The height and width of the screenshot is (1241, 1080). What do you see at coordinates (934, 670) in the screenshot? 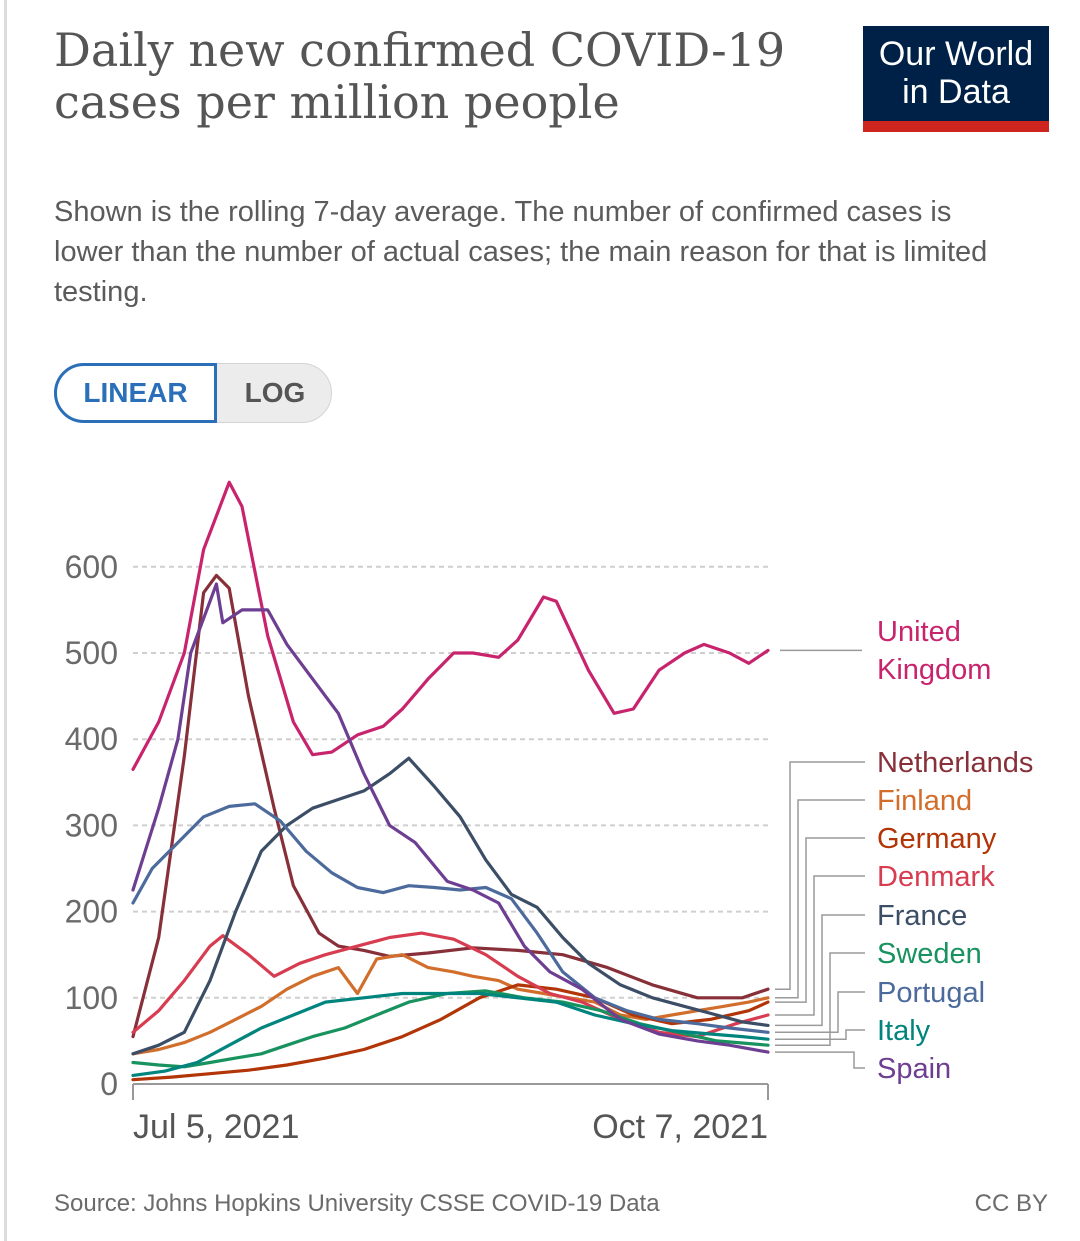
I see `series-label-line2: Kingdom` at bounding box center [934, 670].